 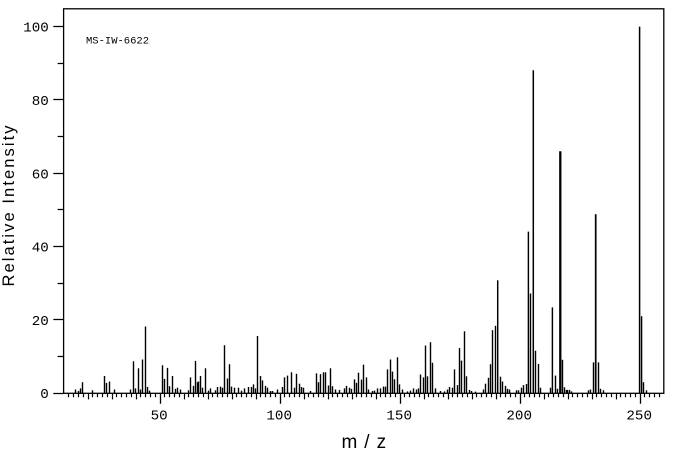 I want to click on svg-text: 20, so click(x=40, y=322).